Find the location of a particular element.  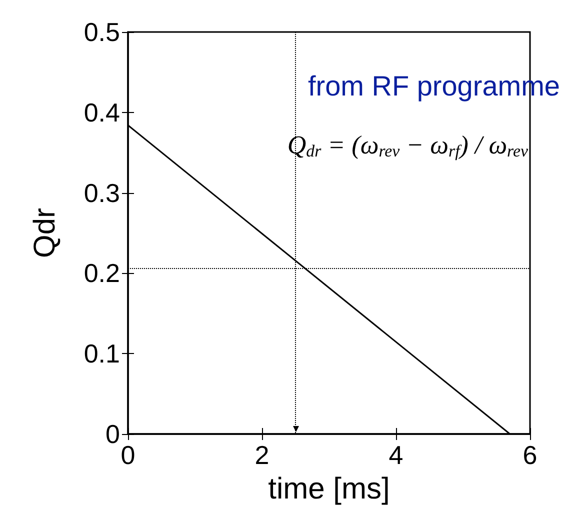

y-tick-label: 0.5 is located at coordinates (102, 32).